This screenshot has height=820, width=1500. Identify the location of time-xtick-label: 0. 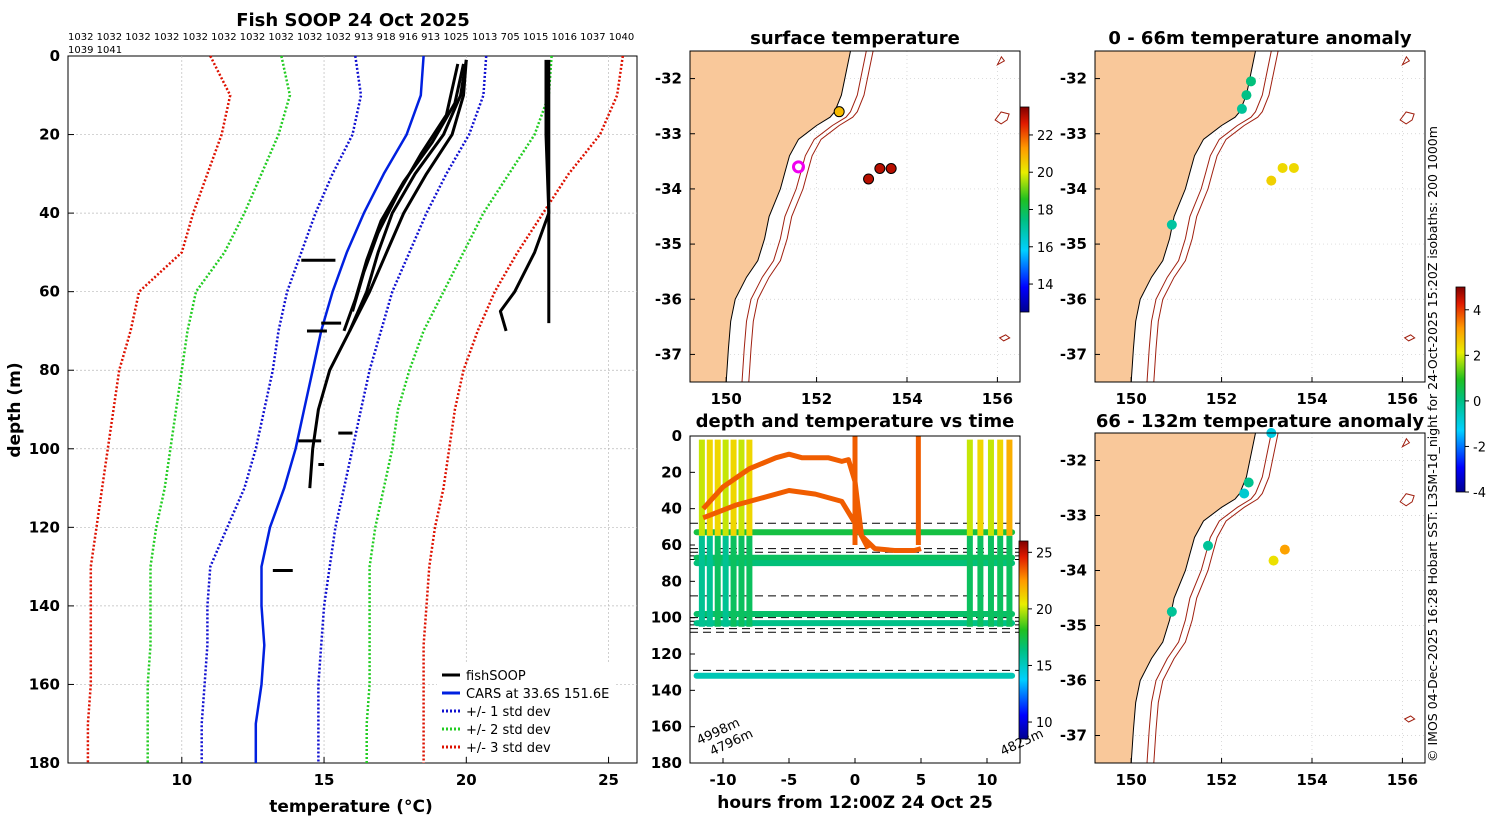
(855, 780).